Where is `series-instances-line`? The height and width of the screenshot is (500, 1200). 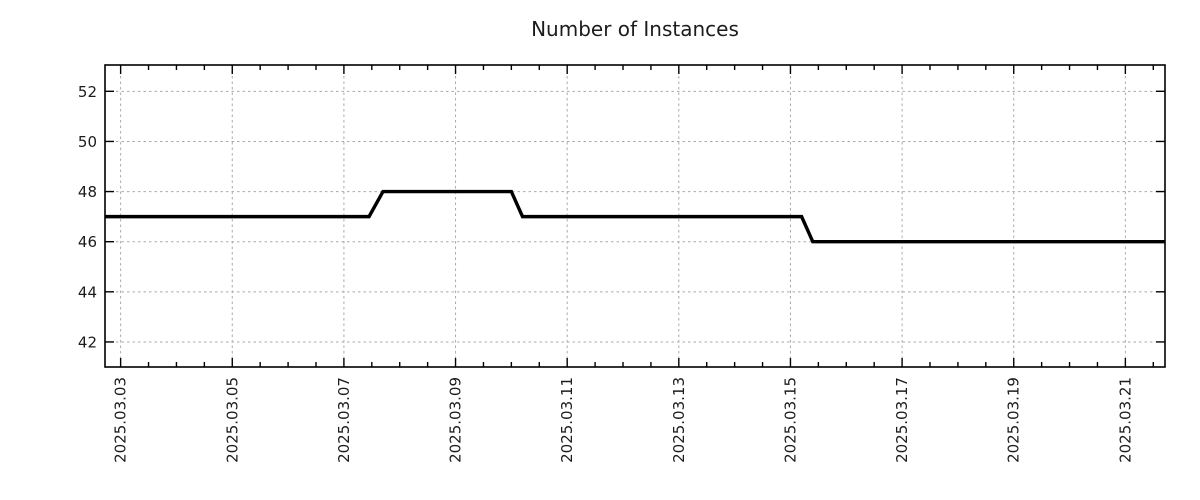 series-instances-line is located at coordinates (635, 216).